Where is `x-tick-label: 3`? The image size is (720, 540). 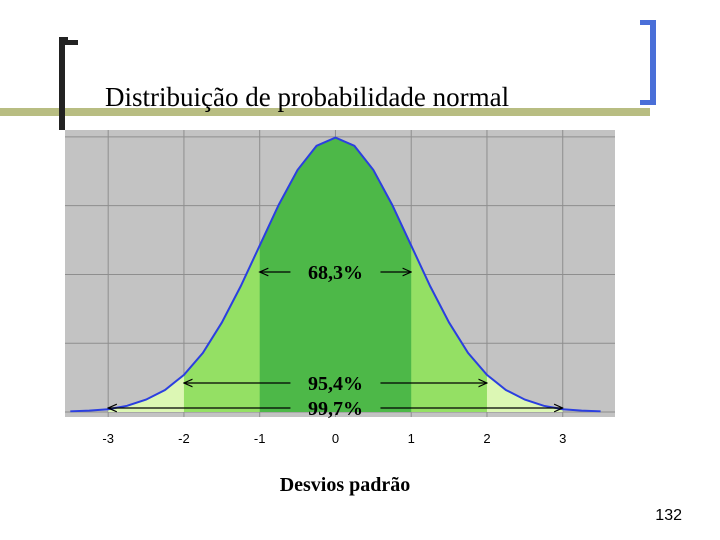 x-tick-label: 3 is located at coordinates (562, 438).